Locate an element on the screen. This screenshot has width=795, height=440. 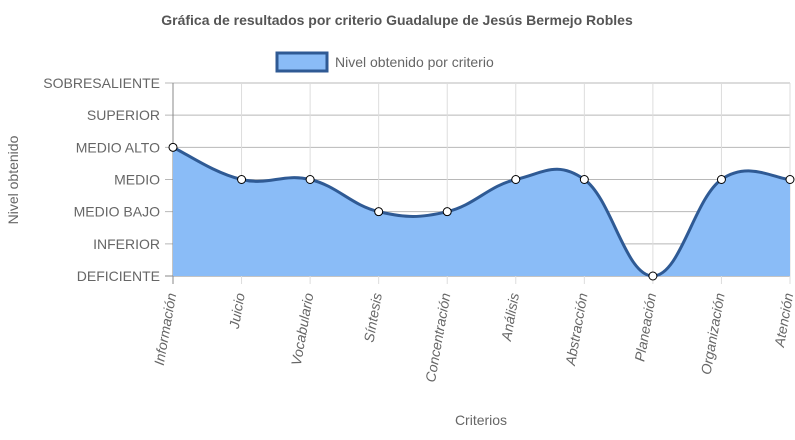
legend: Nivel obtenido por criterio is located at coordinates (384, 62).